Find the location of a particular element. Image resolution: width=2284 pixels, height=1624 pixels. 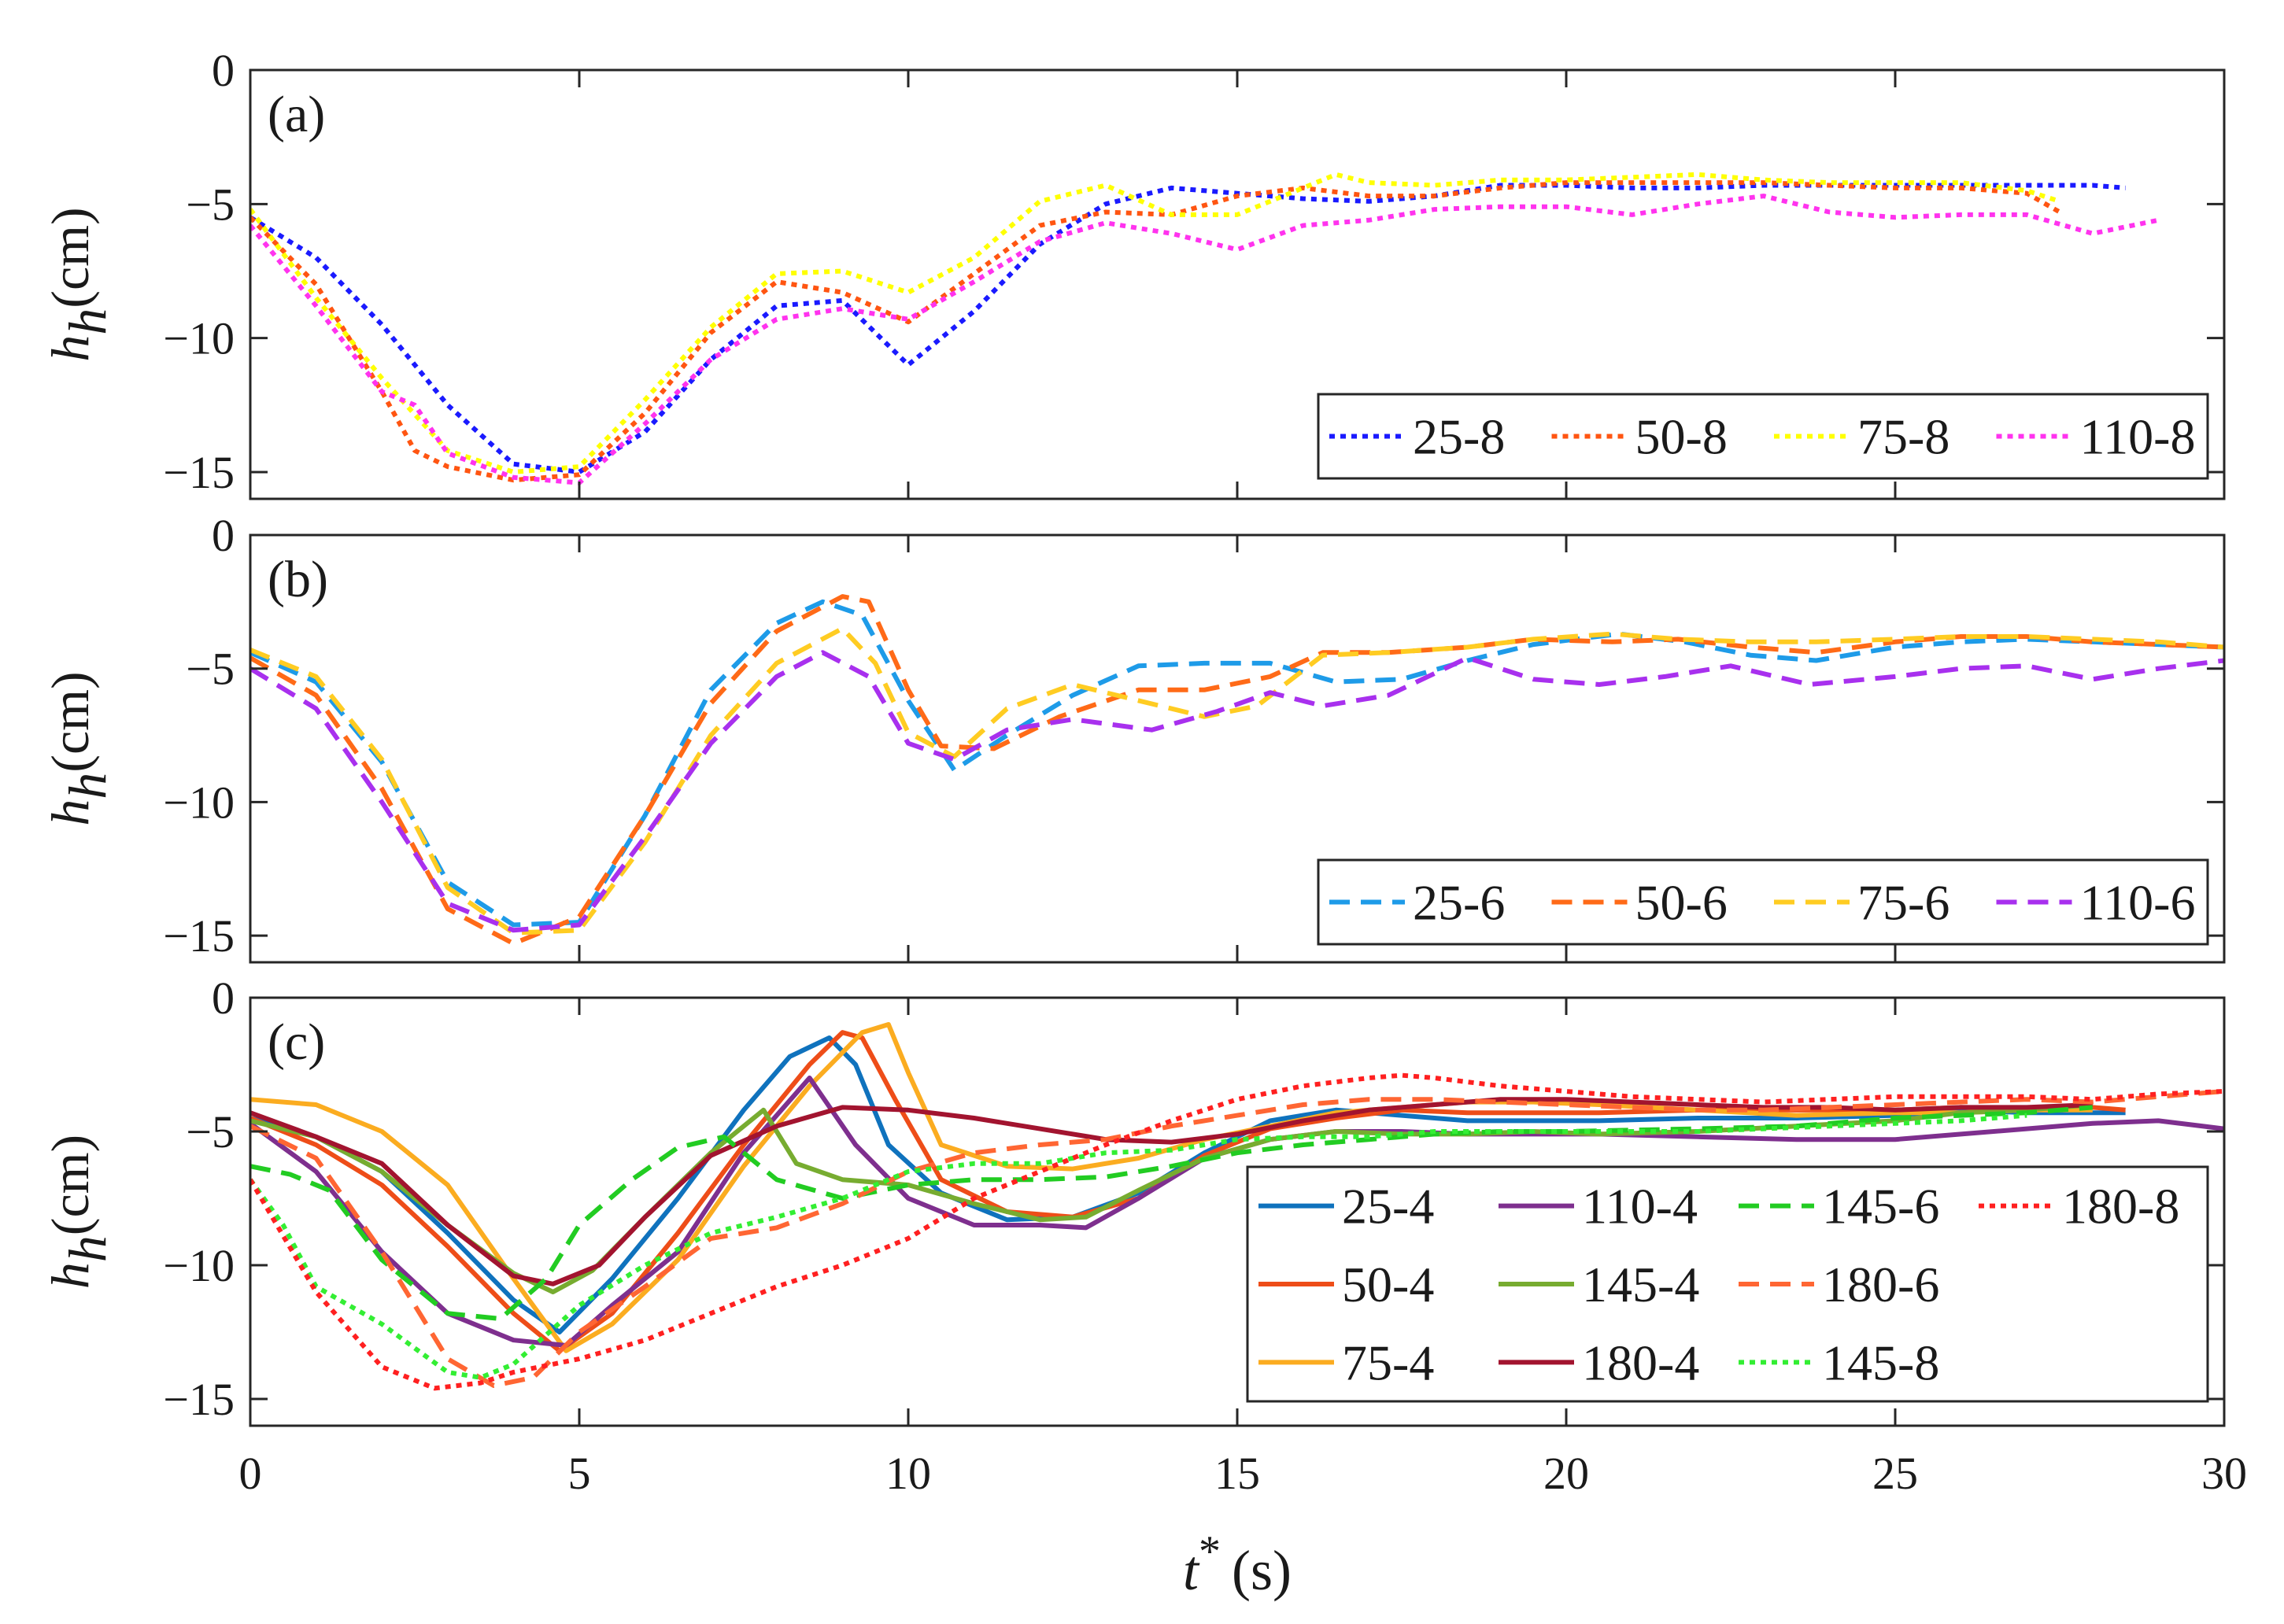

panel-a-ylabel: hh(cm) is located at coordinates (78, 284).